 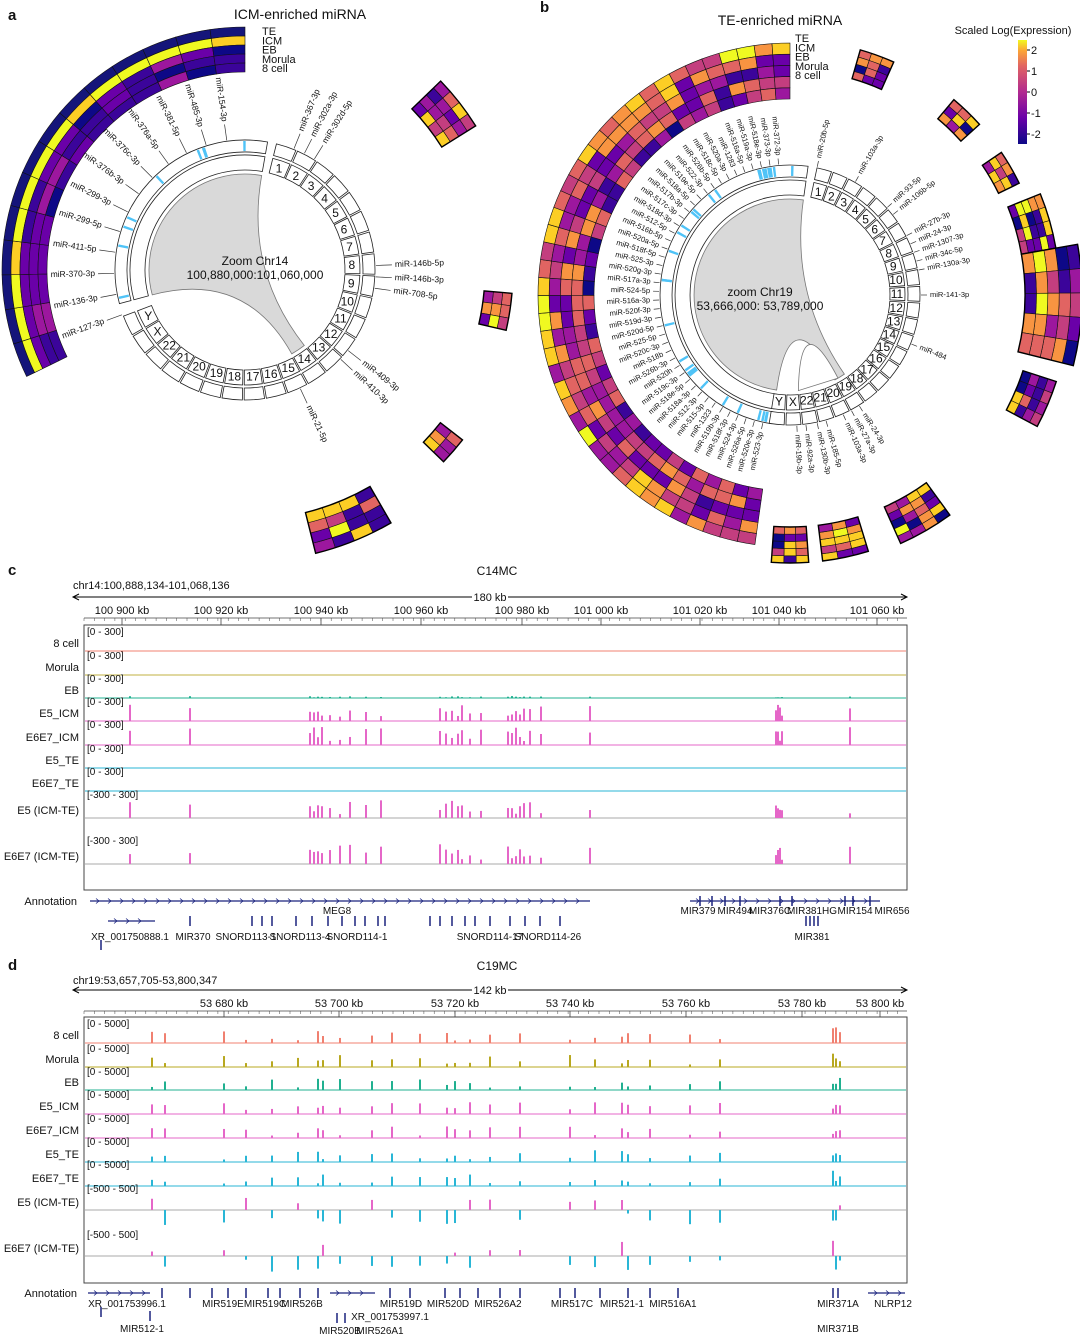 What do you see at coordinates (420, 263) in the screenshot?
I see `mirna-label: miR-146b-5p` at bounding box center [420, 263].